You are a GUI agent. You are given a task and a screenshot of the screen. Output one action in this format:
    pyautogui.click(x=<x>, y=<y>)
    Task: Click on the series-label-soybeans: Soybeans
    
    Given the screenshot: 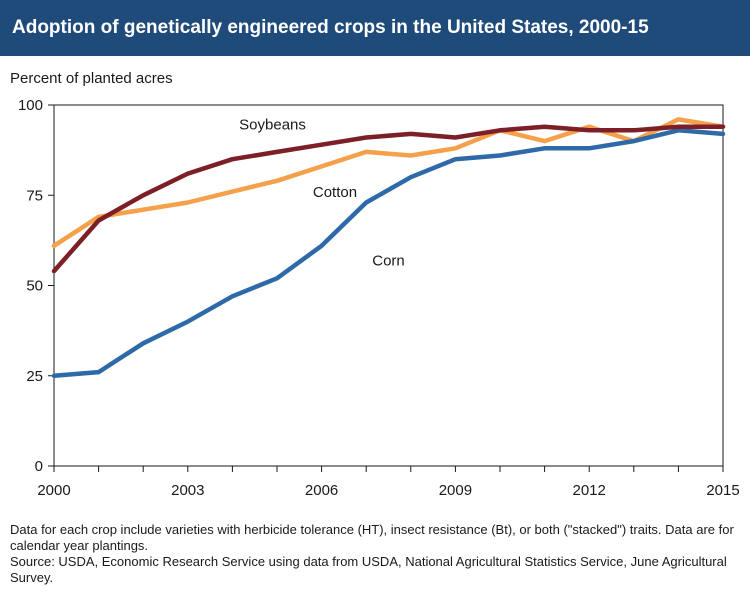 What is the action you would take?
    pyautogui.click(x=272, y=125)
    